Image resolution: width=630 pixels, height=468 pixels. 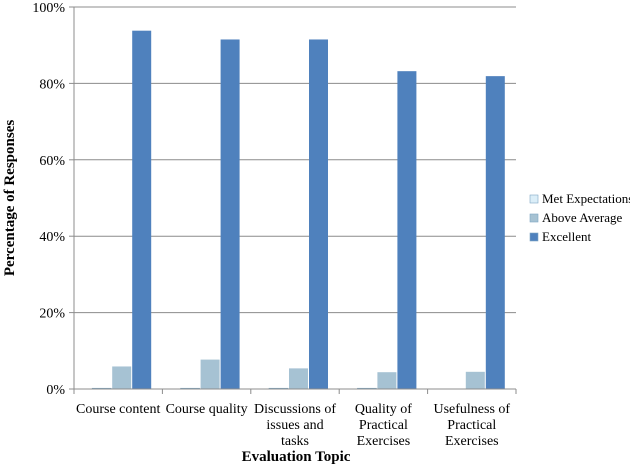 I want to click on x-tick-label: Usefulness of Practical Exercises, so click(x=471, y=425).